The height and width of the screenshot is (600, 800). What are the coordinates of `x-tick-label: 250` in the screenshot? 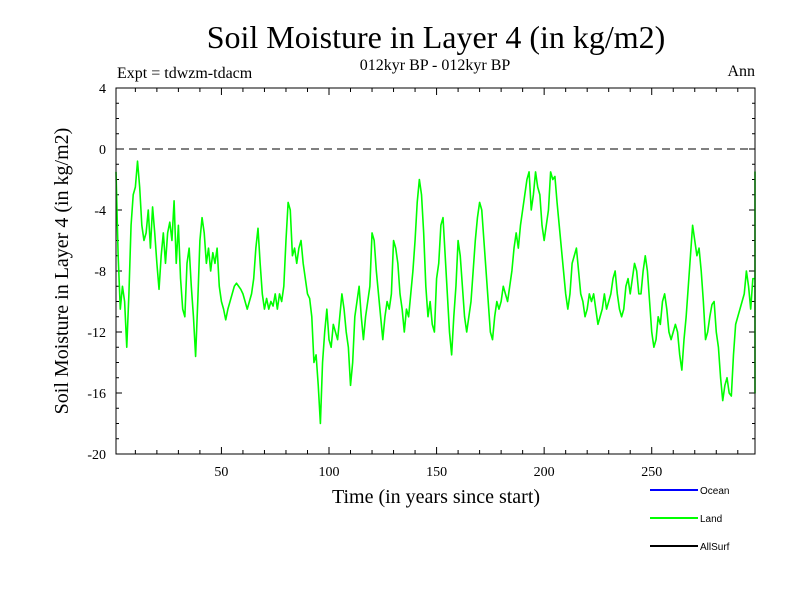 It's located at (651, 472).